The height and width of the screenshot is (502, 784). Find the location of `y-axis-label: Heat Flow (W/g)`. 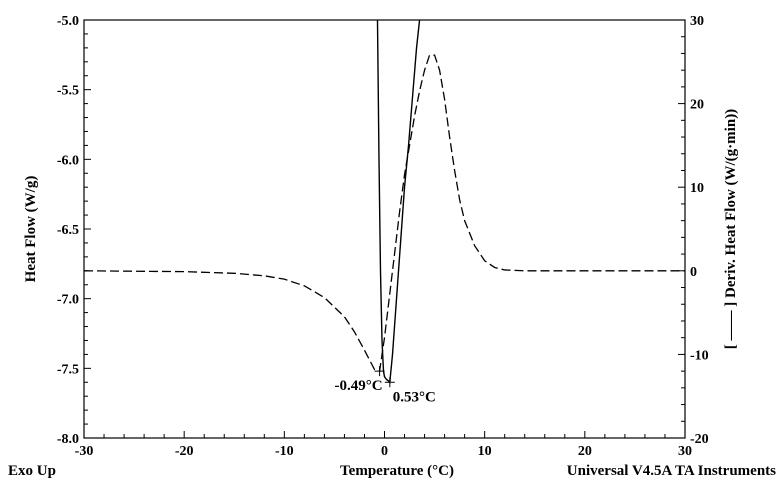

y-axis-label: Heat Flow (W/g) is located at coordinates (31, 229).